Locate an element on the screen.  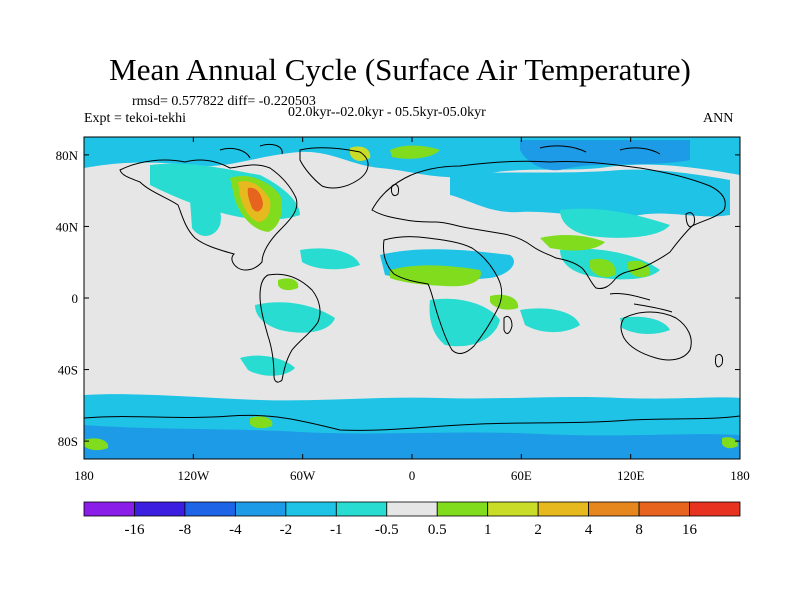
south-pacific-cooling is located at coordinates (267, 365).